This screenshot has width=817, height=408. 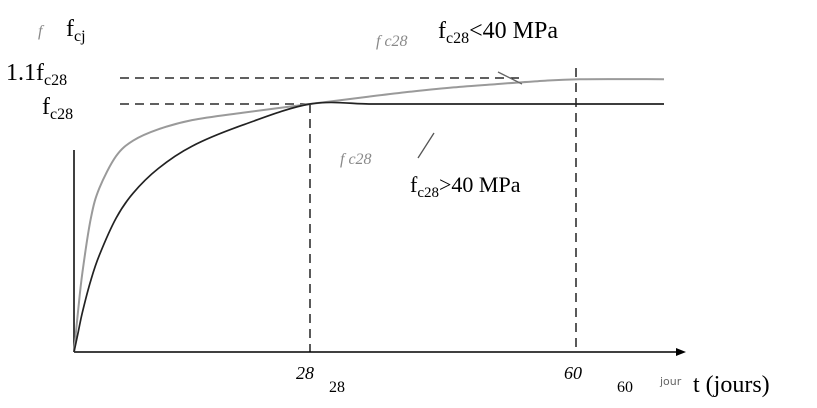 What do you see at coordinates (670, 381) in the screenshot?
I see `x-axis-faint-label: jour` at bounding box center [670, 381].